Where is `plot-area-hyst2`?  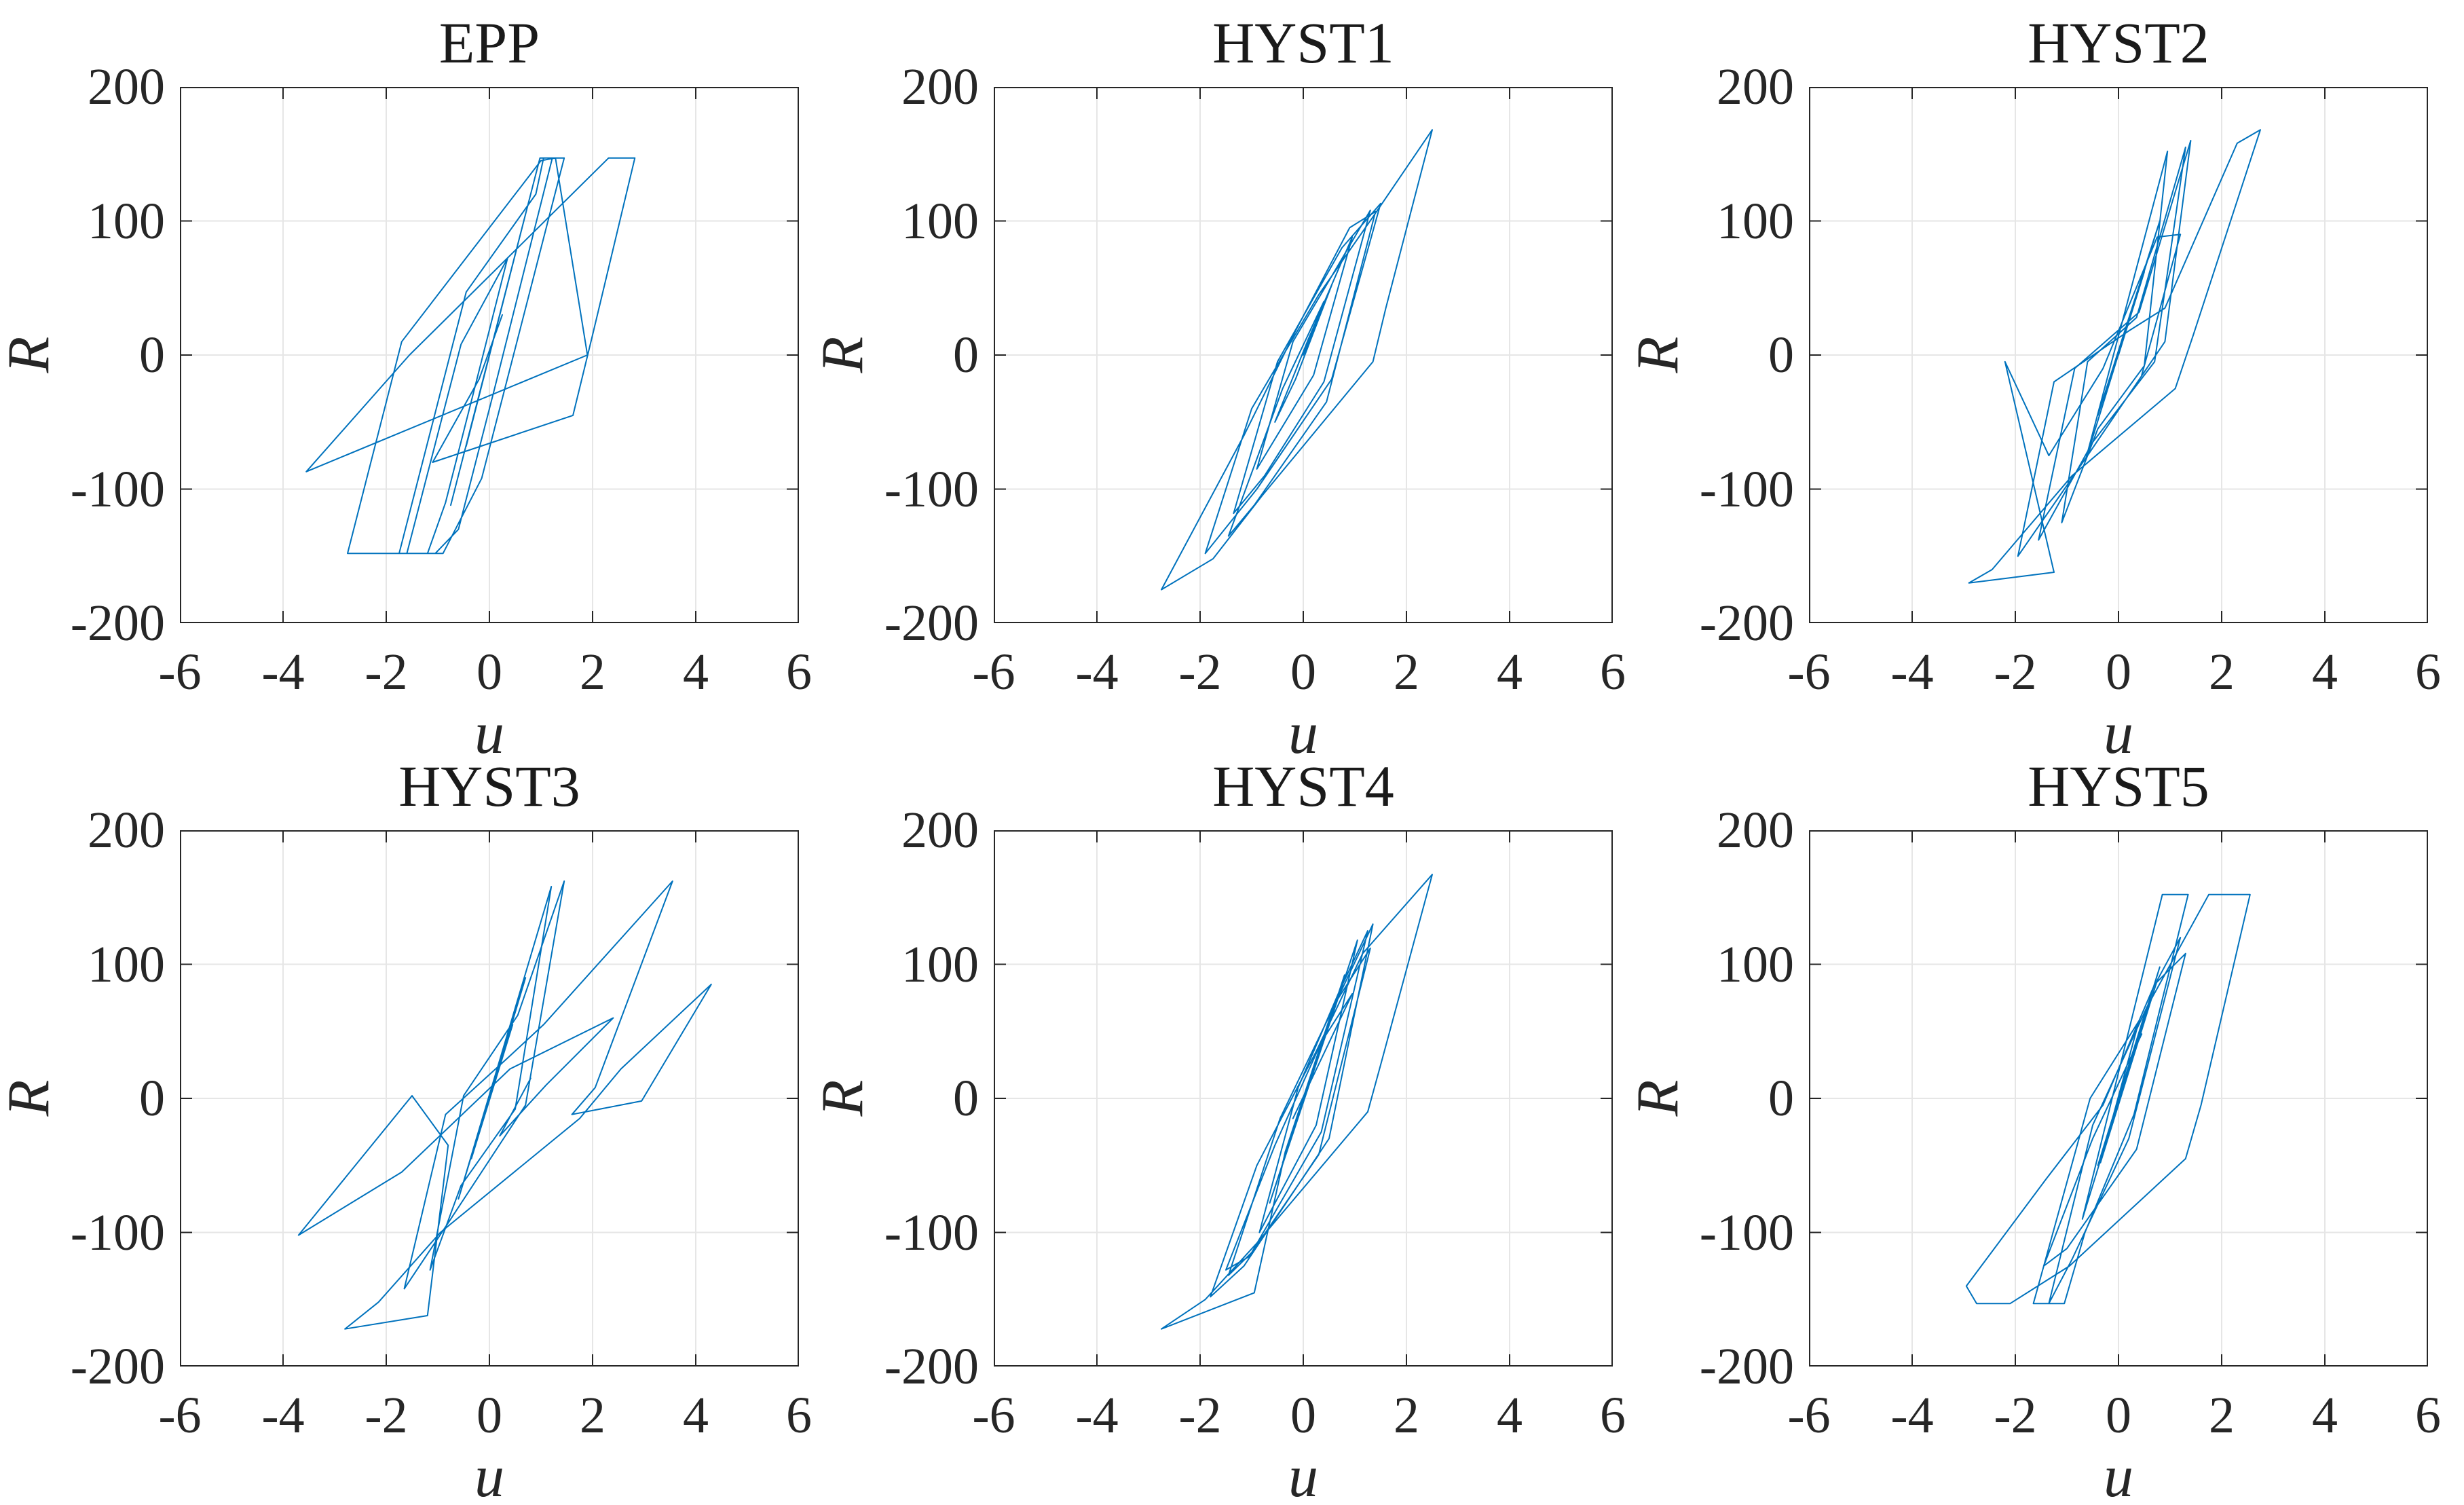 plot-area-hyst2 is located at coordinates (2119, 355).